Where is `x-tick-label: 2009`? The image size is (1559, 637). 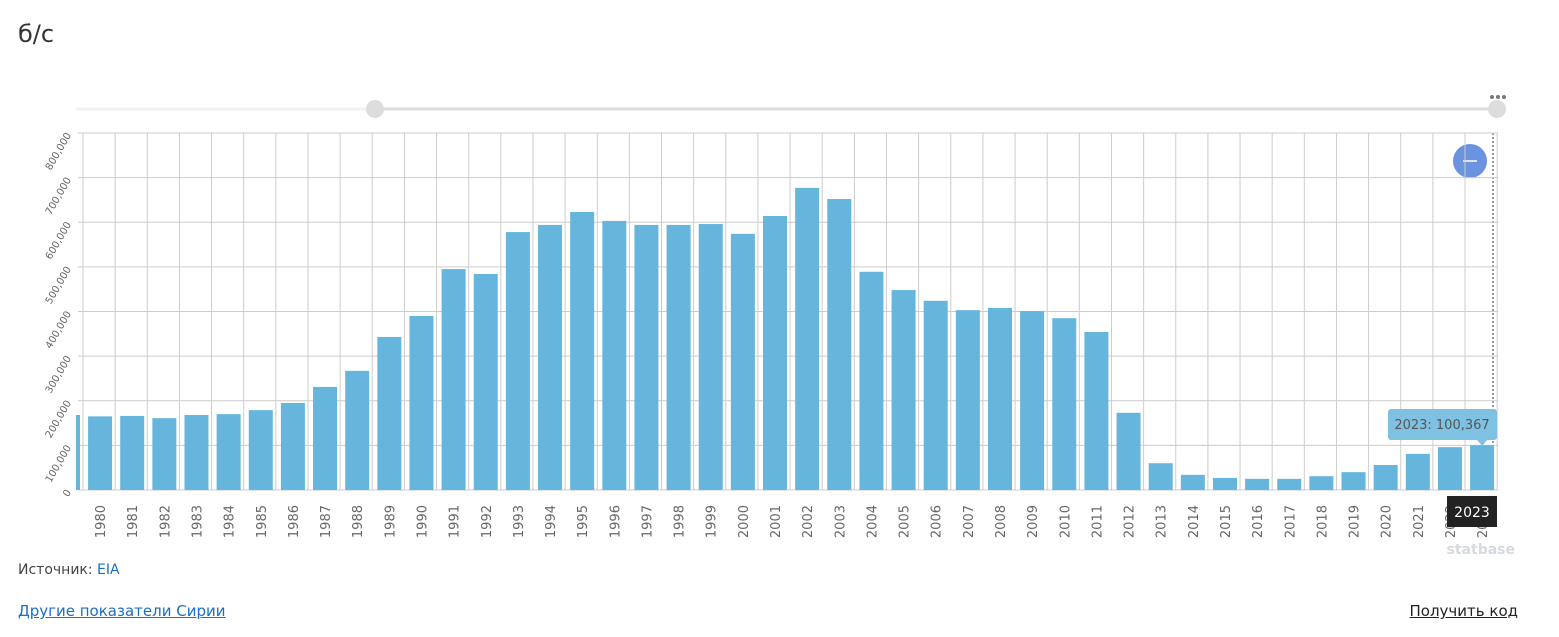 x-tick-label: 2009 is located at coordinates (1033, 521).